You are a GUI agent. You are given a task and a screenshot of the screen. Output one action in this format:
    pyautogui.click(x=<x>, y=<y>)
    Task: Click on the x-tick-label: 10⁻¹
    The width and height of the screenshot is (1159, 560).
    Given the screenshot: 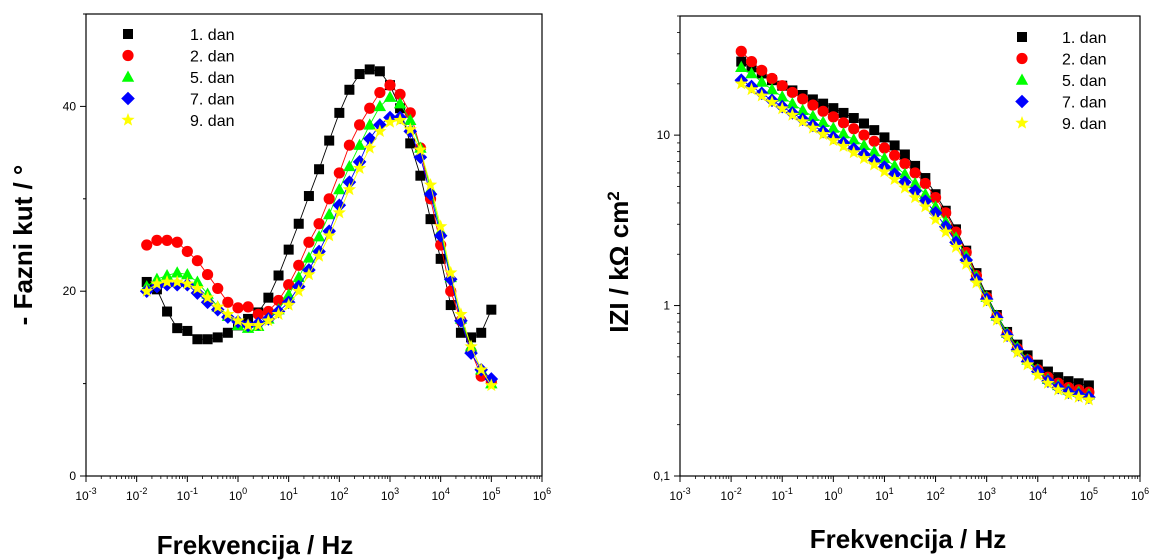 What is the action you would take?
    pyautogui.click(x=782, y=494)
    